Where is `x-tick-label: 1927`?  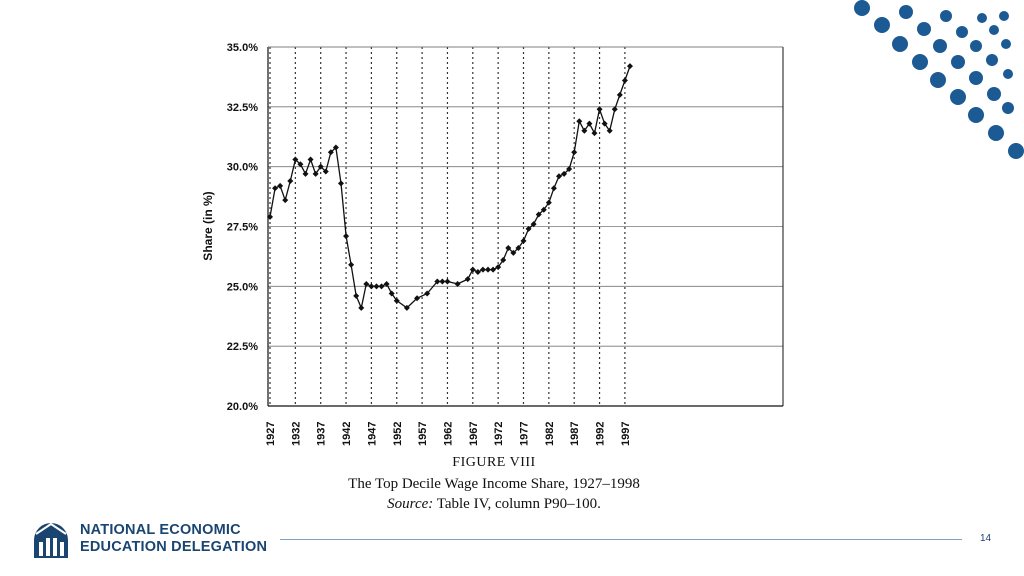 x-tick-label: 1927 is located at coordinates (271, 434).